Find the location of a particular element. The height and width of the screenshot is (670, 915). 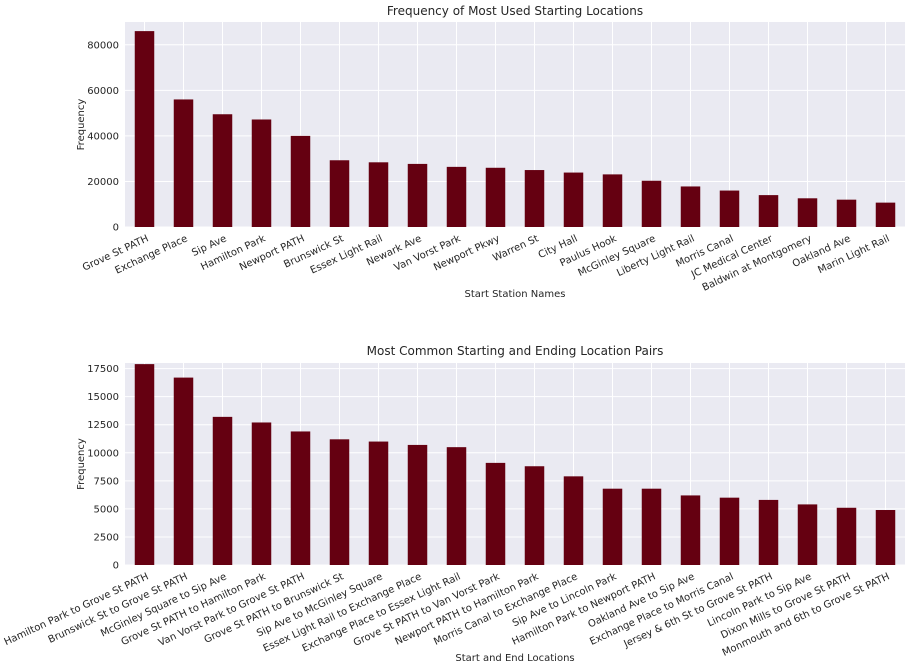

y-tick-label: 80000 is located at coordinates (103, 45).